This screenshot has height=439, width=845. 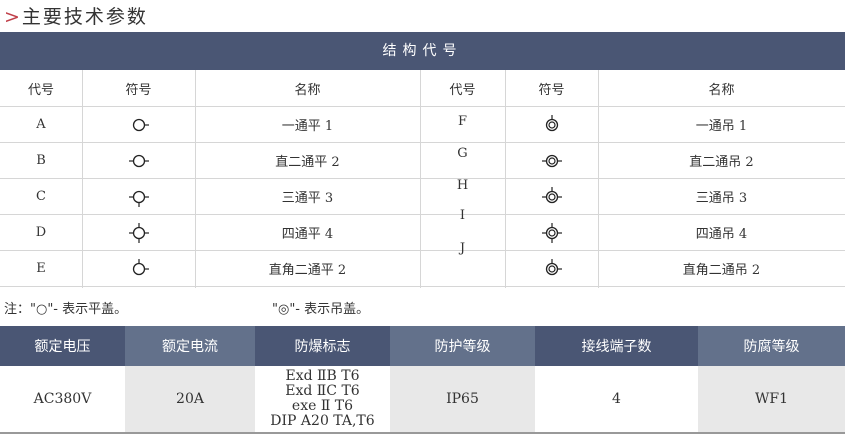 I want to click on spec-header: 额定电压, so click(x=62, y=346).